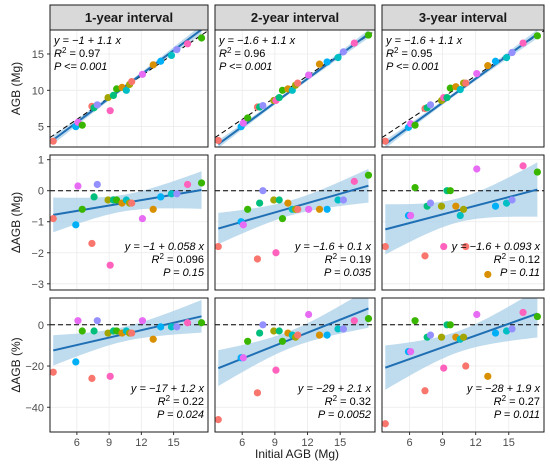  What do you see at coordinates (41, 161) in the screenshot?
I see `y-tick-label: 1` at bounding box center [41, 161].